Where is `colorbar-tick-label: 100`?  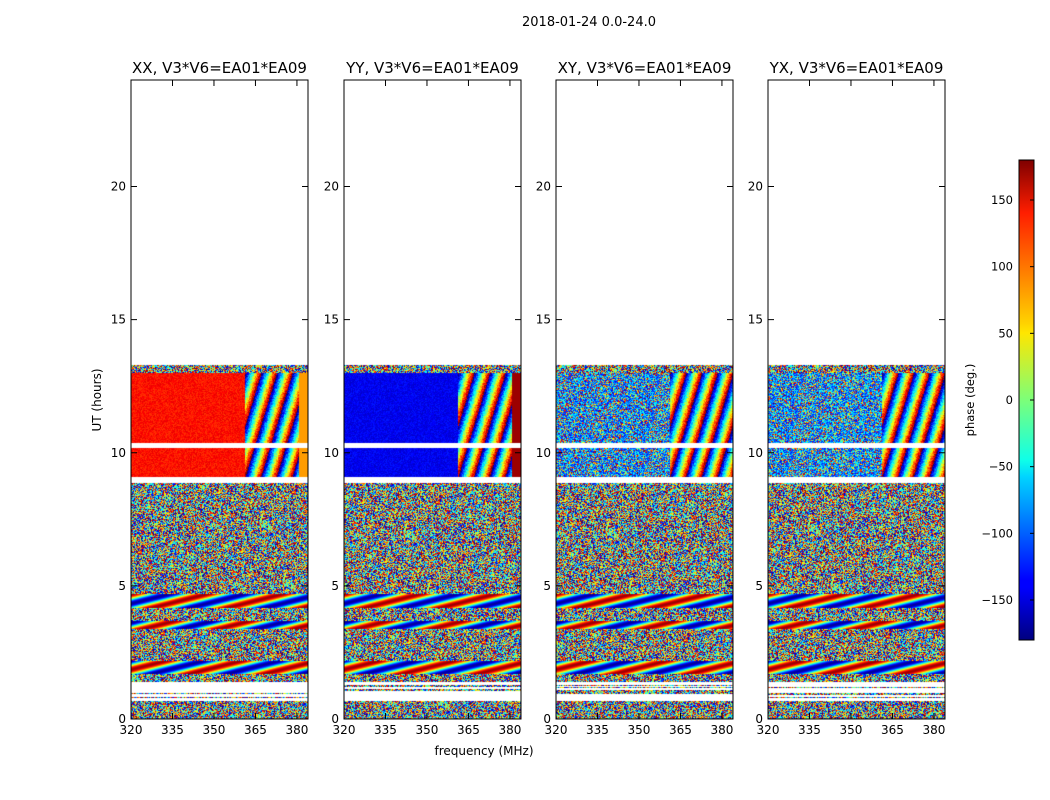 colorbar-tick-label: 100 is located at coordinates (1002, 267).